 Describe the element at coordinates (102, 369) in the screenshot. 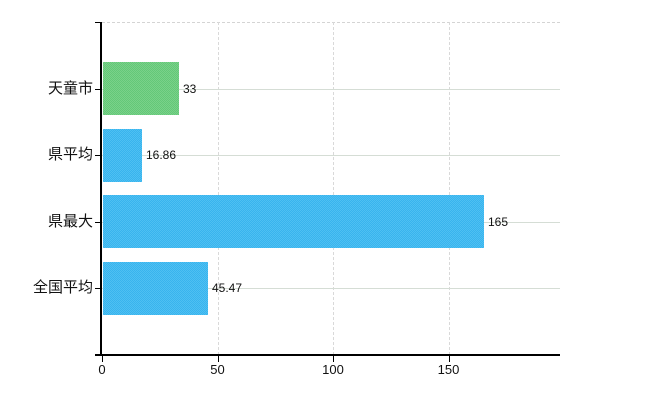

I see `x-axis-tick-label: 0` at that location.